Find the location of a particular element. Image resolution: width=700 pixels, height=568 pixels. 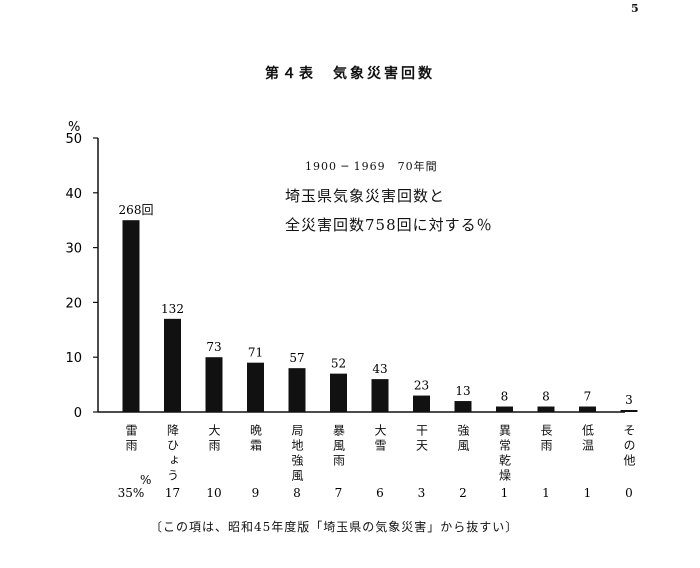

bar-count-label: 57 is located at coordinates (296, 358).